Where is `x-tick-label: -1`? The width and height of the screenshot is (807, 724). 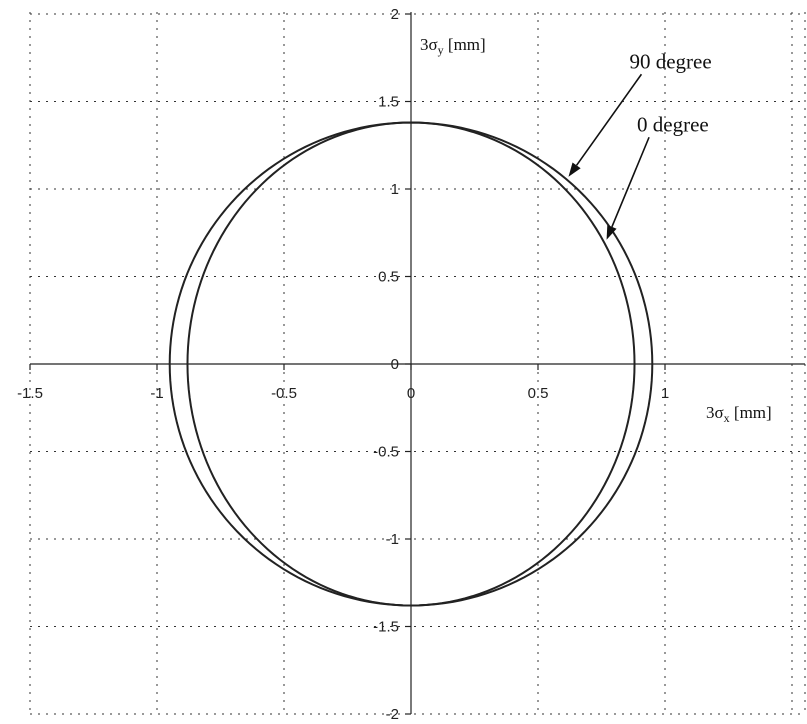 x-tick-label: -1 is located at coordinates (156, 393).